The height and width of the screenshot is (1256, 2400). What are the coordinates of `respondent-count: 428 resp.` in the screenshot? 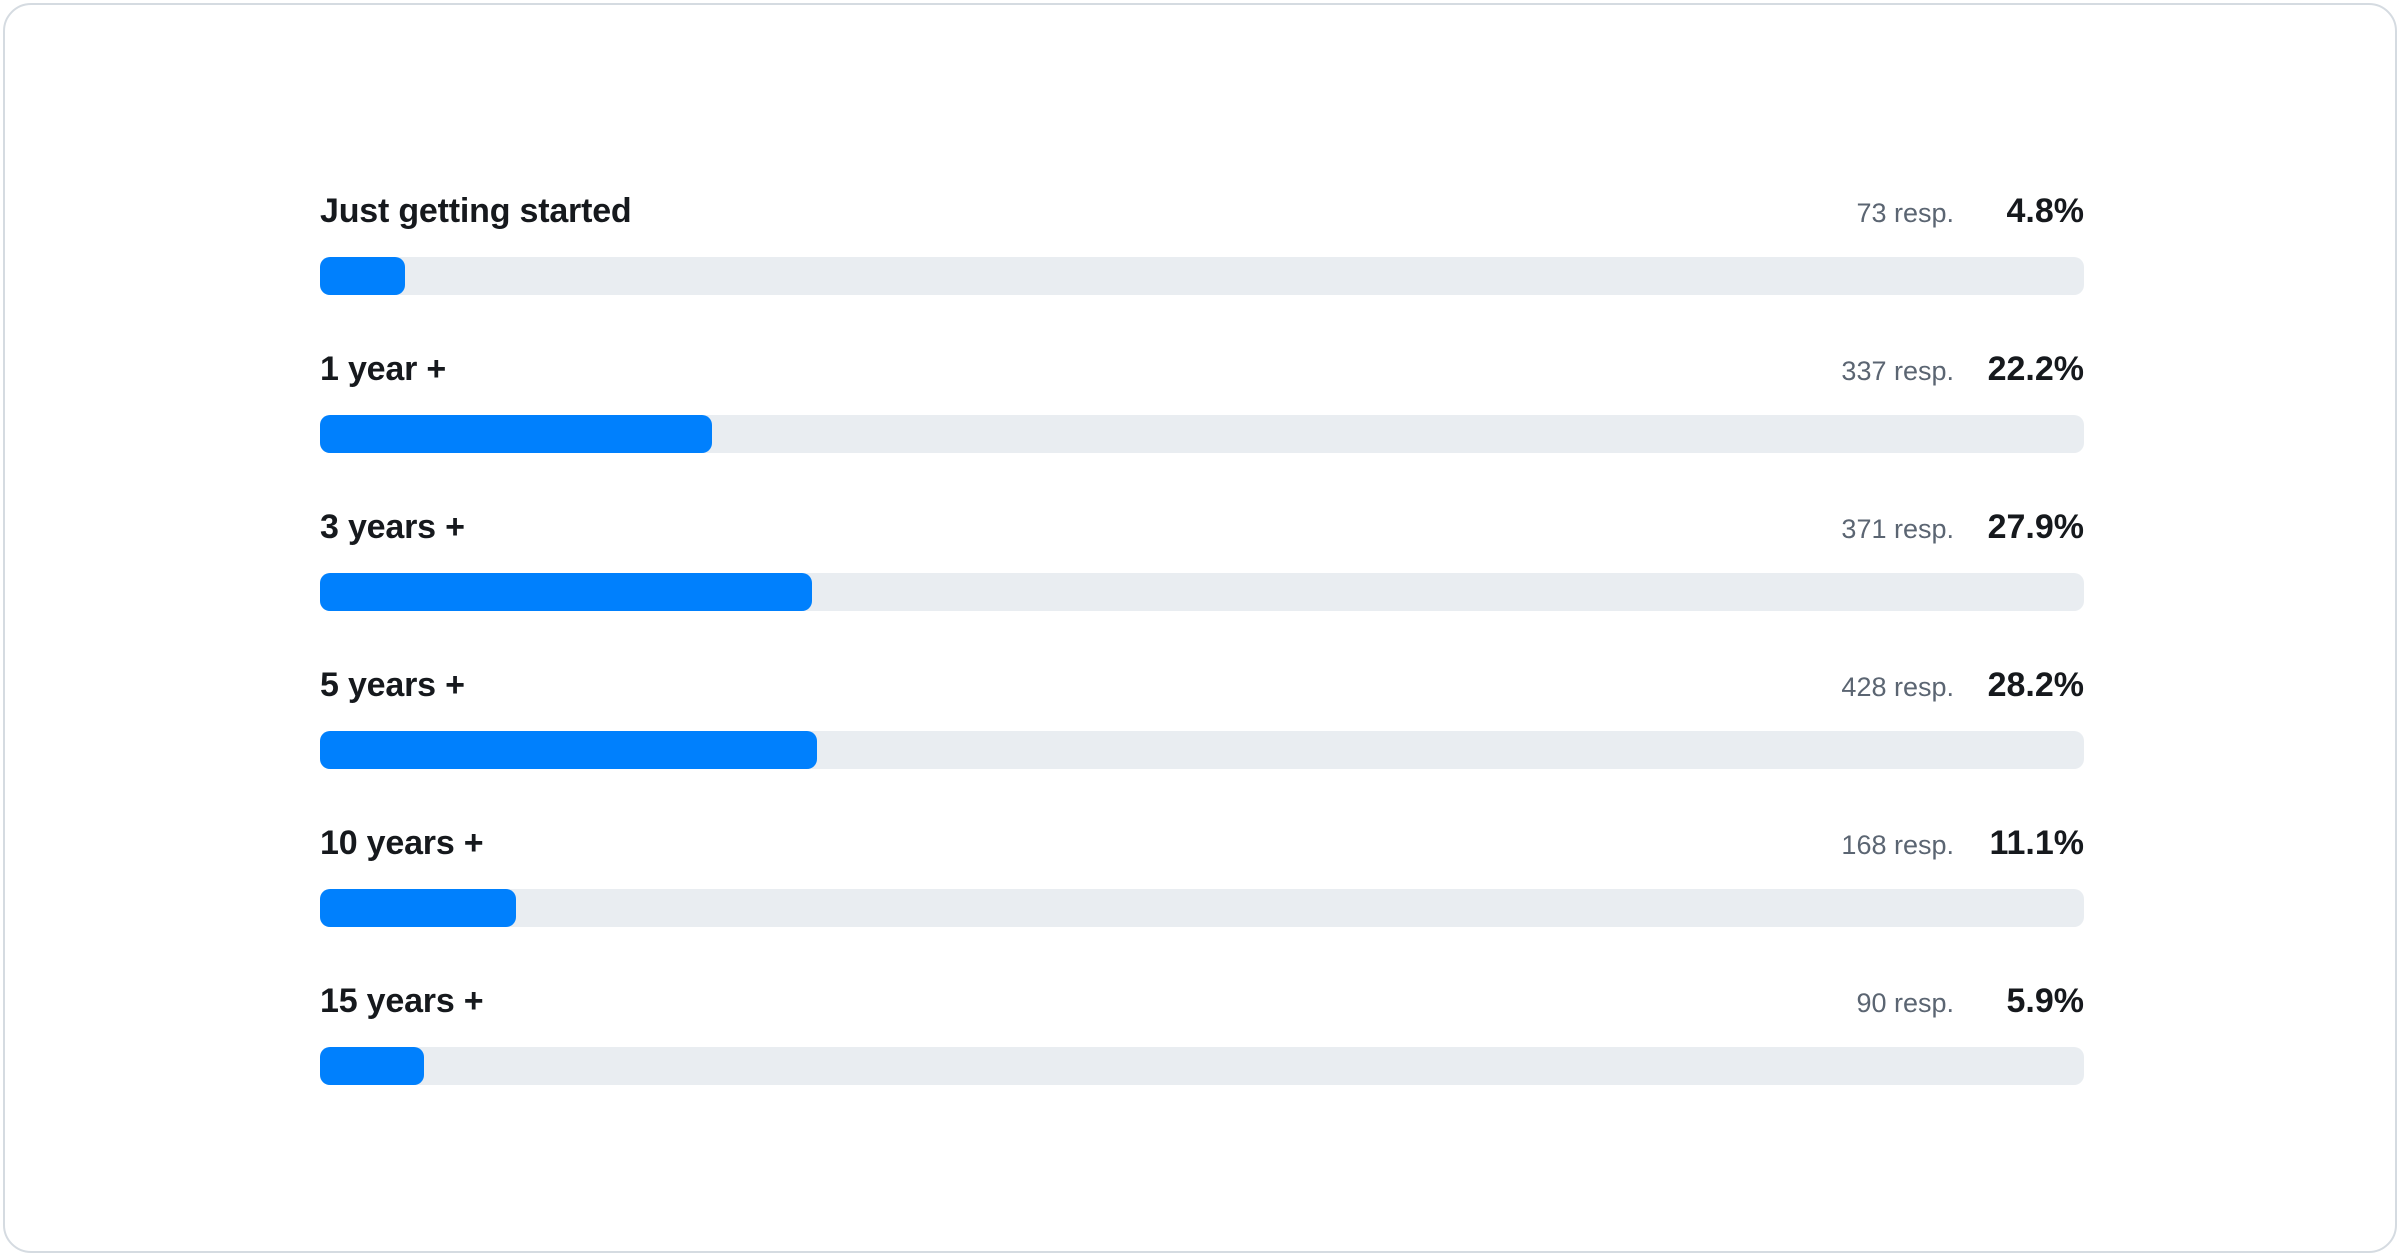 It's located at (1897, 687).